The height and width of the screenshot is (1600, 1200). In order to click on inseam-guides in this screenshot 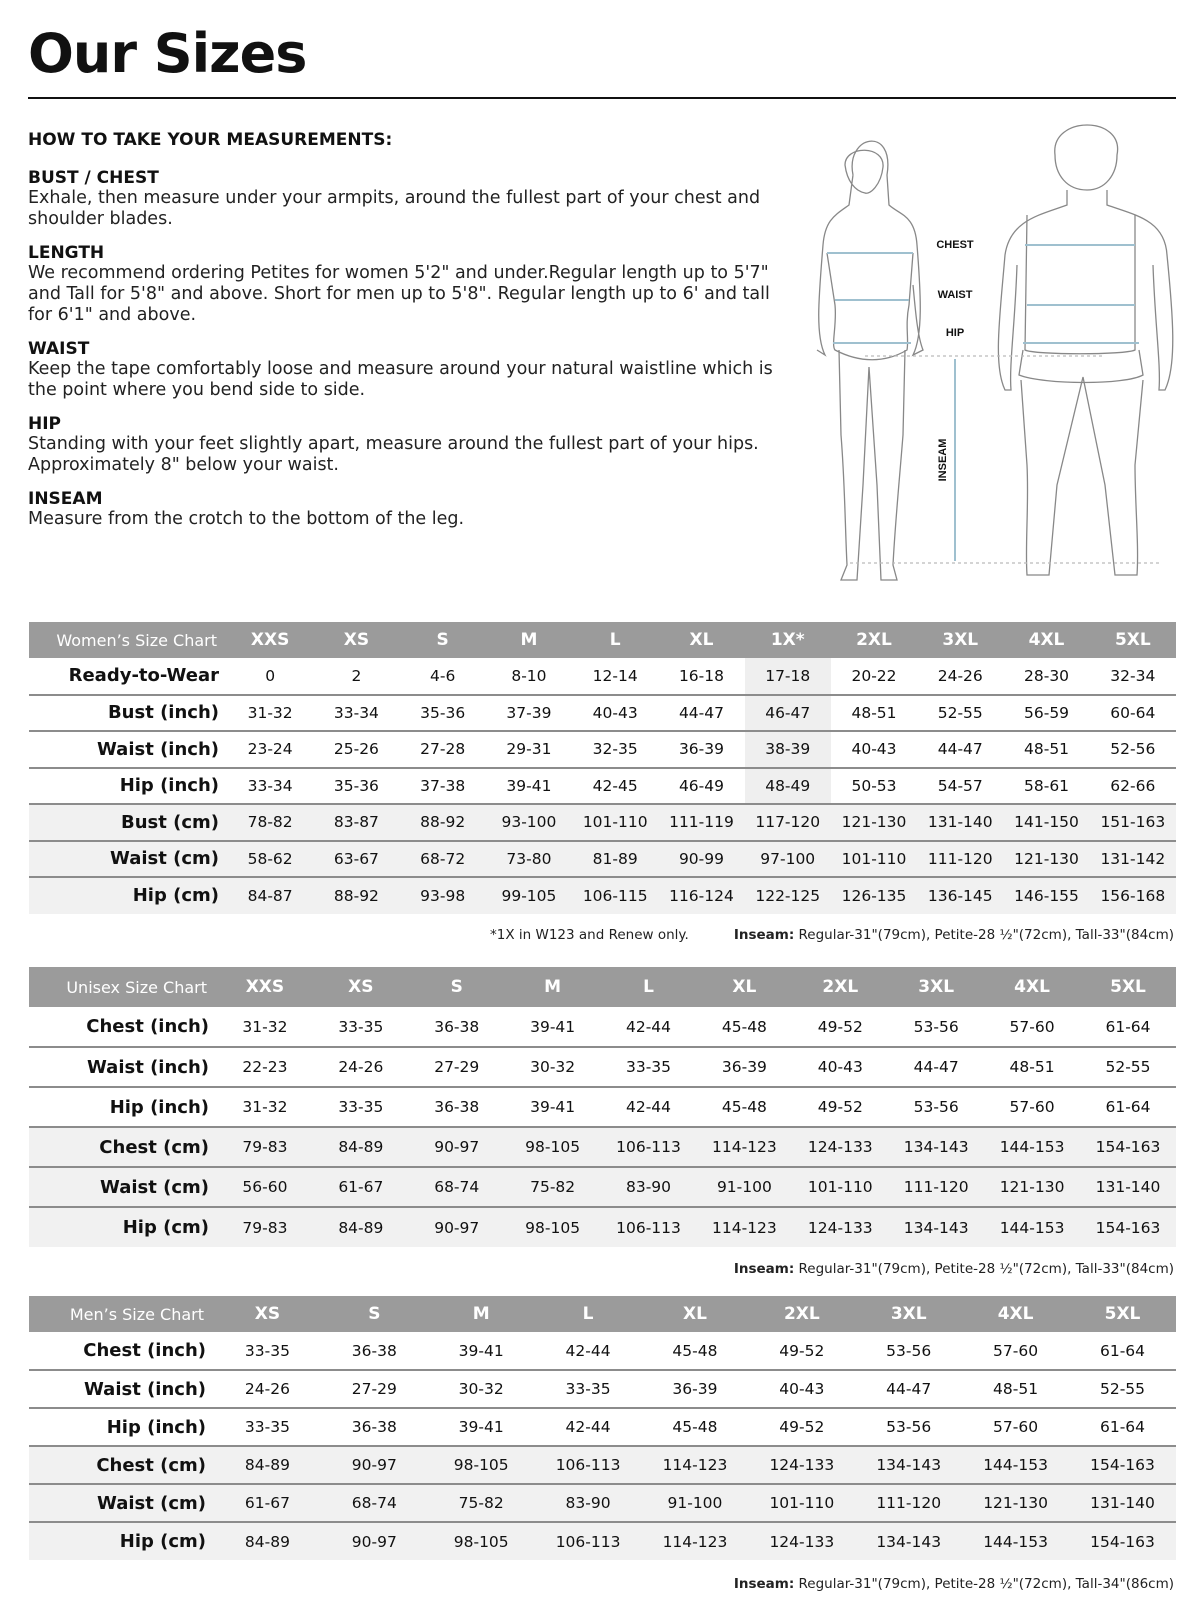, I will do `click(1005, 459)`.